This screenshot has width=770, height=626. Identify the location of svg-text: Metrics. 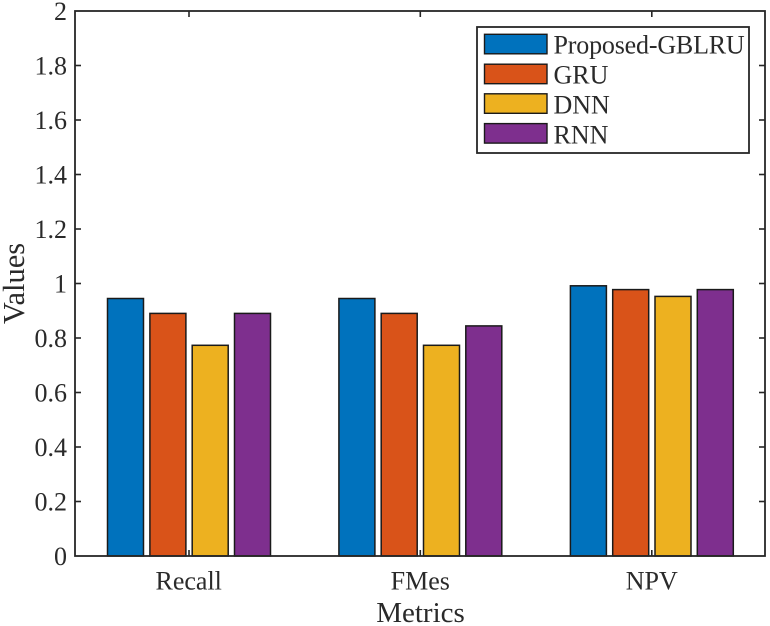
(420, 611).